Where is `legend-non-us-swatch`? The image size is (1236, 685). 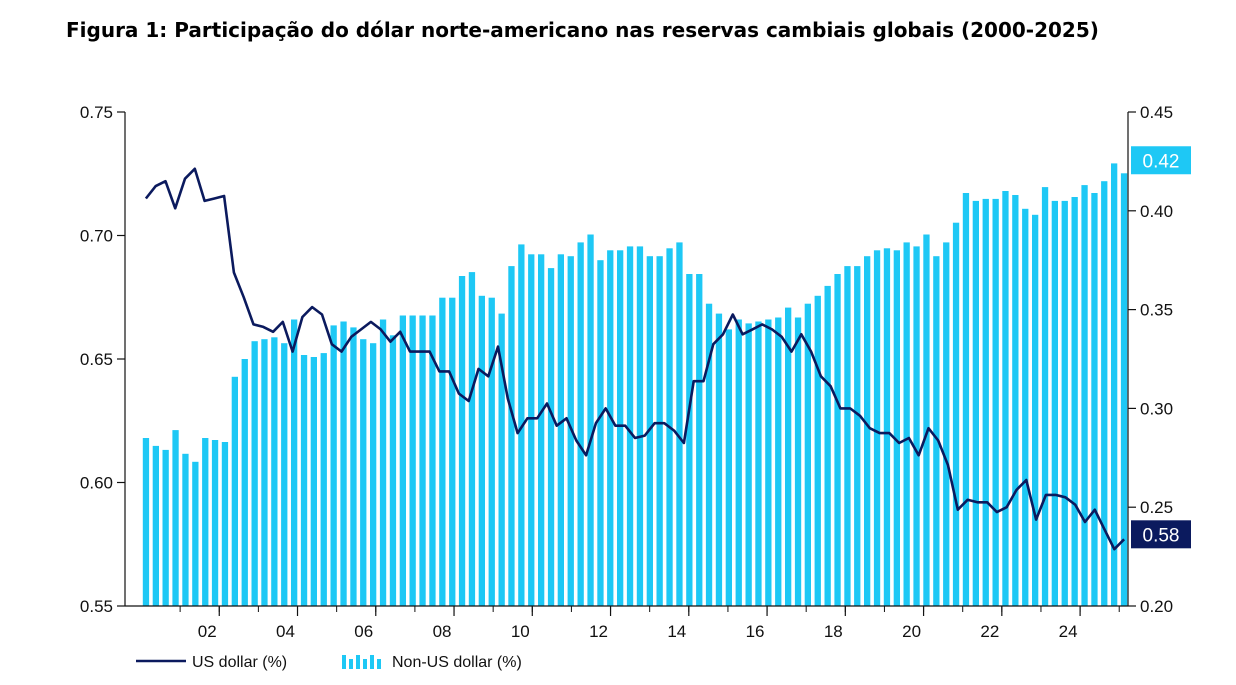 legend-non-us-swatch is located at coordinates (361, 662).